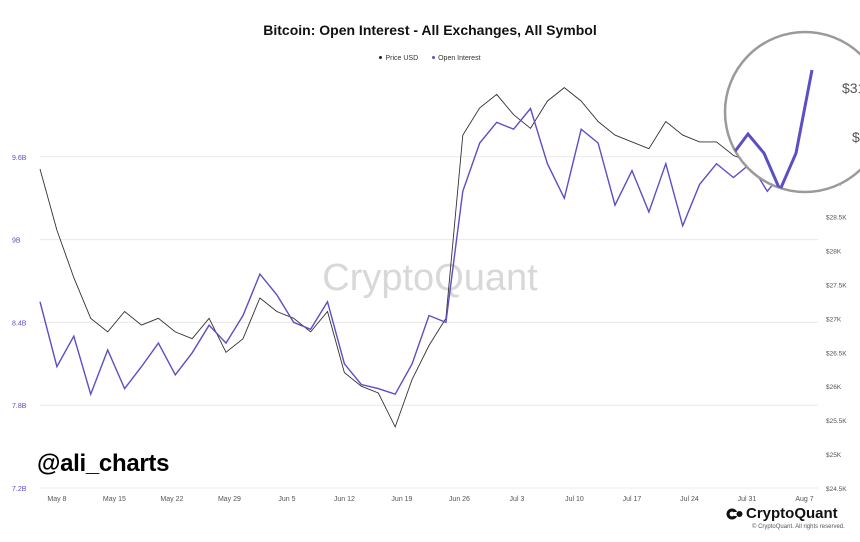 This screenshot has height=542, width=860. I want to click on y-right-tick-label: $25.5K, so click(836, 421).